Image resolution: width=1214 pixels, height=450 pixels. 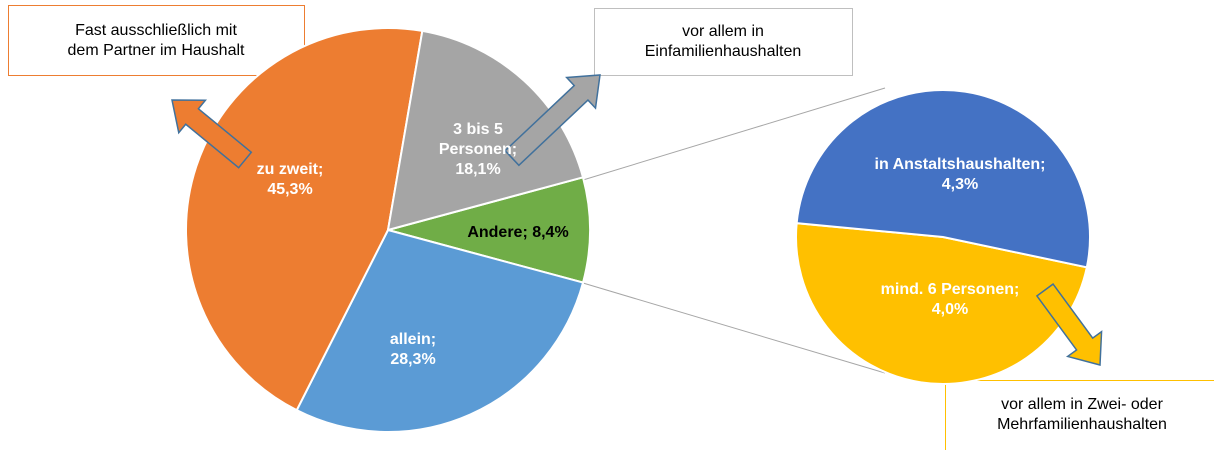 What do you see at coordinates (290, 179) in the screenshot?
I see `data-label: zu zweit; 45,3%` at bounding box center [290, 179].